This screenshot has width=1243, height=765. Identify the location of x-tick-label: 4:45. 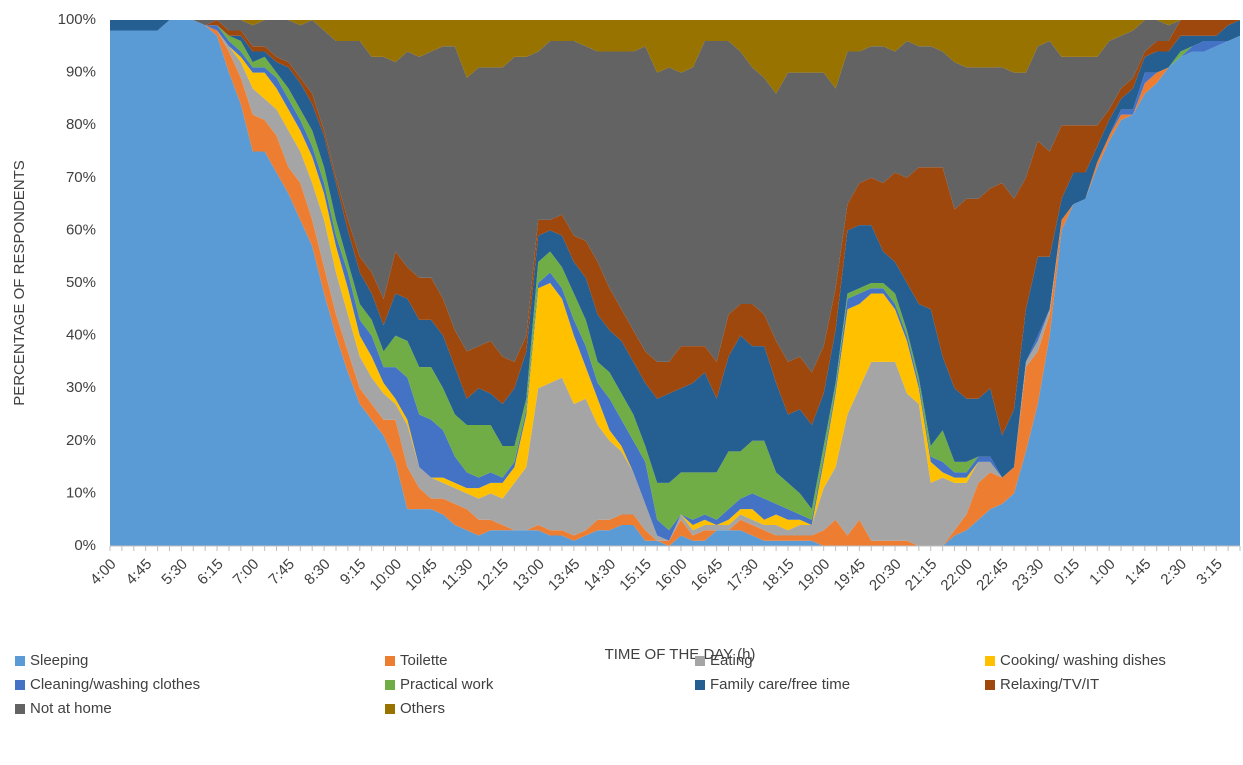
(139, 572).